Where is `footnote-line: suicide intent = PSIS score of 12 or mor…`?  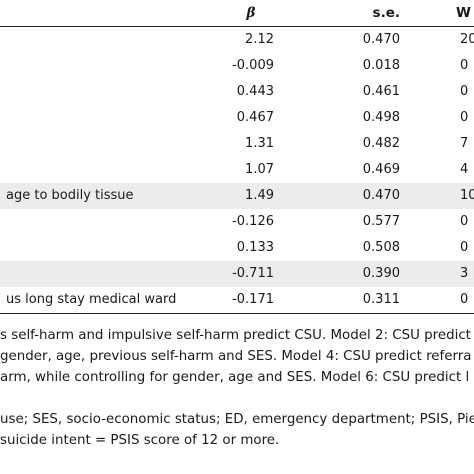
footnote-line: suicide intent = PSIS score of 12 or mor… is located at coordinates (140, 440).